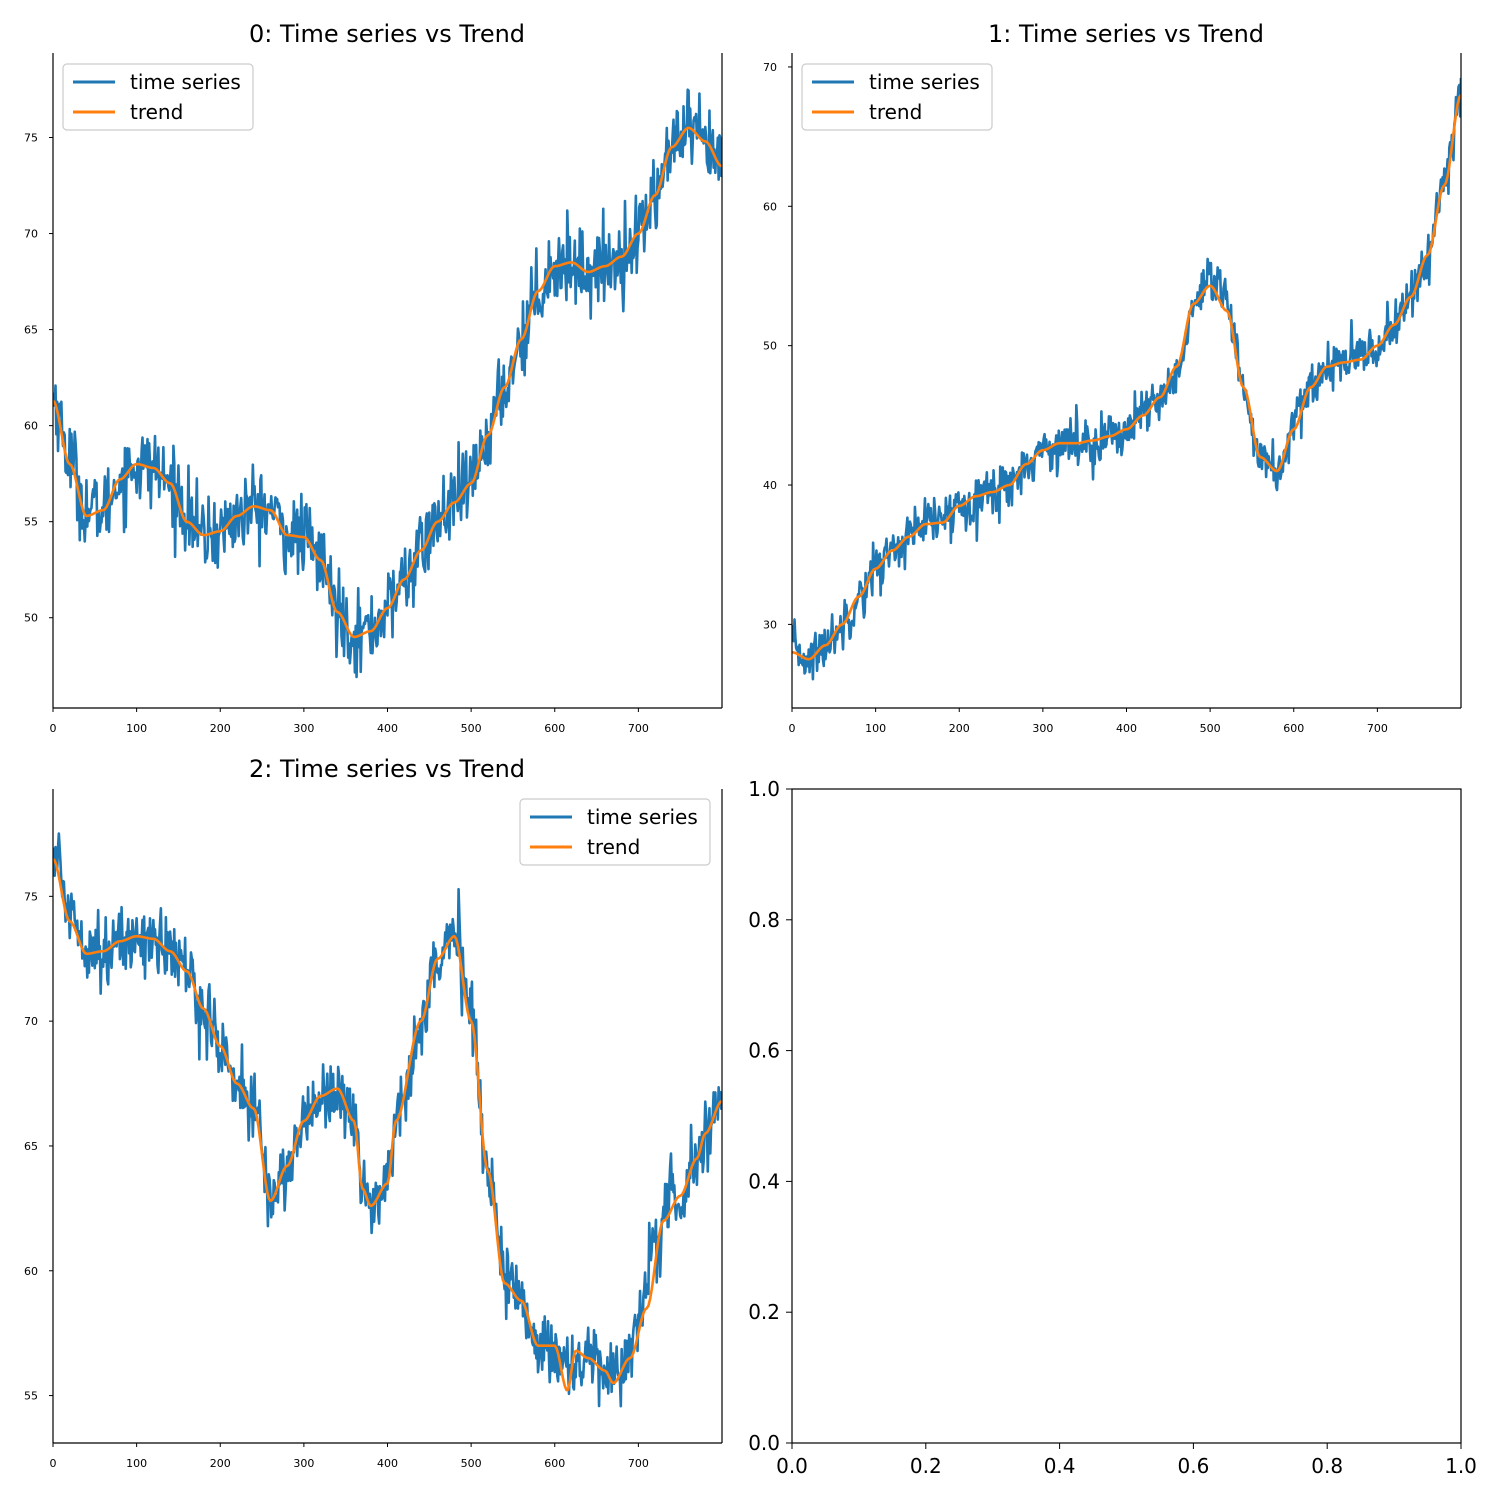  What do you see at coordinates (349, 1456) in the screenshot?
I see `subplot-2-x-ticks: 0 100 200 300 400 500 600 700` at bounding box center [349, 1456].